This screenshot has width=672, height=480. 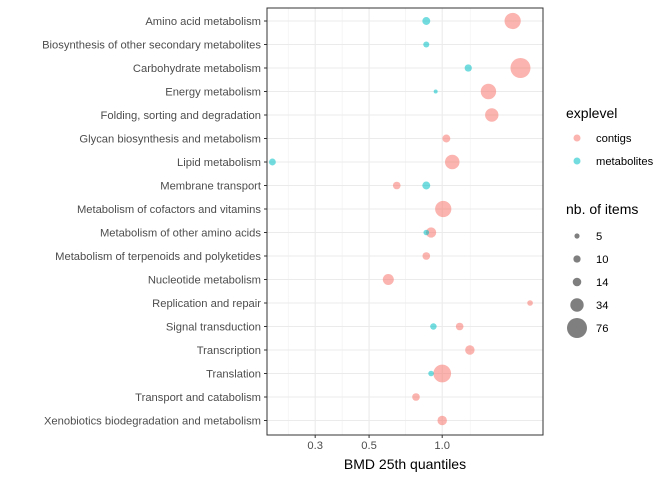 What do you see at coordinates (198, 398) in the screenshot?
I see `y-tick-label: Transport and catabolism` at bounding box center [198, 398].